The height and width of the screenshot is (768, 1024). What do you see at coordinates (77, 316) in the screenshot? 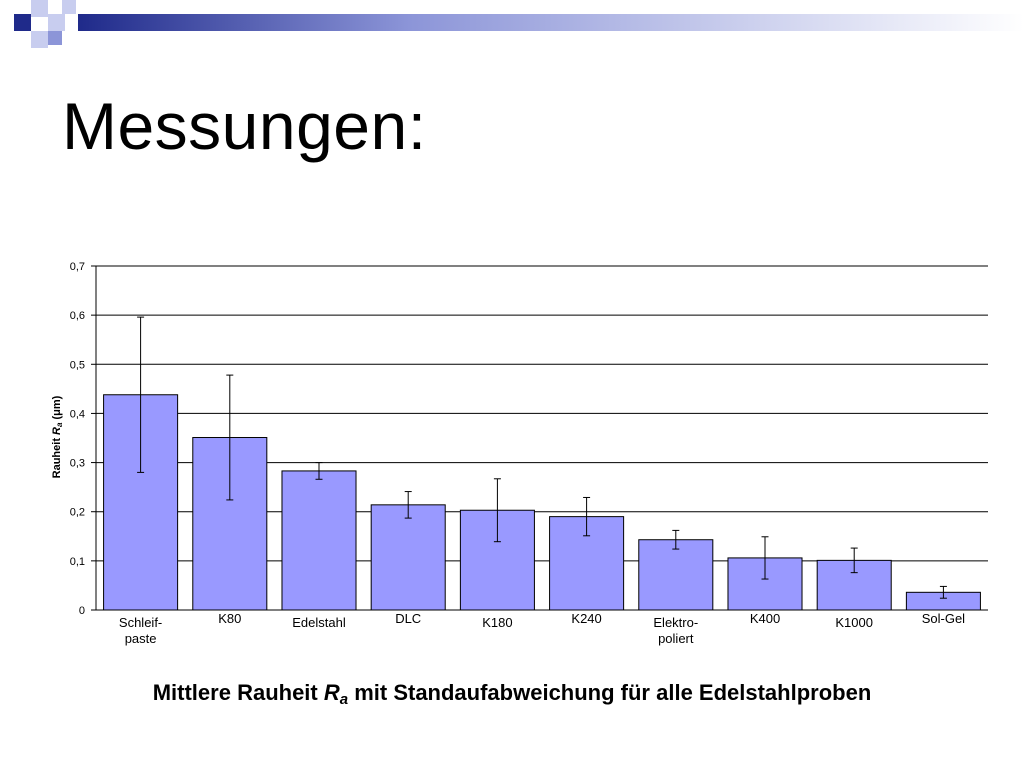
I see `y-tick-label: 0,6` at bounding box center [77, 316].